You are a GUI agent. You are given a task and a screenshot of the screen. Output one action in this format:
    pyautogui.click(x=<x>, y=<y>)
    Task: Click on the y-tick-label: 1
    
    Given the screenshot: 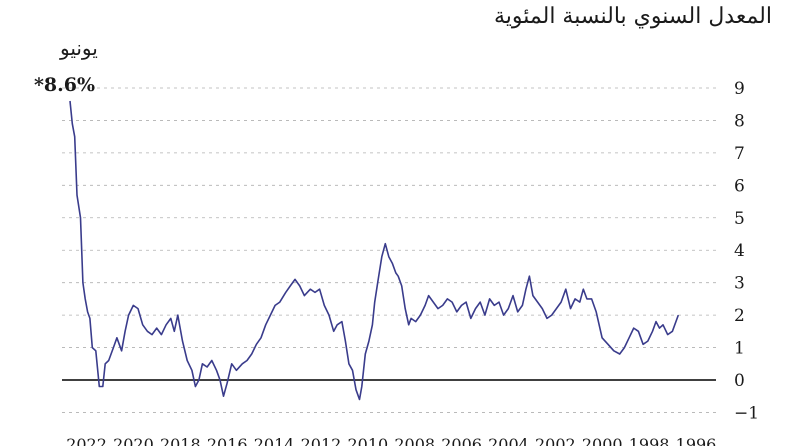 What is the action you would take?
    pyautogui.click(x=739, y=349)
    